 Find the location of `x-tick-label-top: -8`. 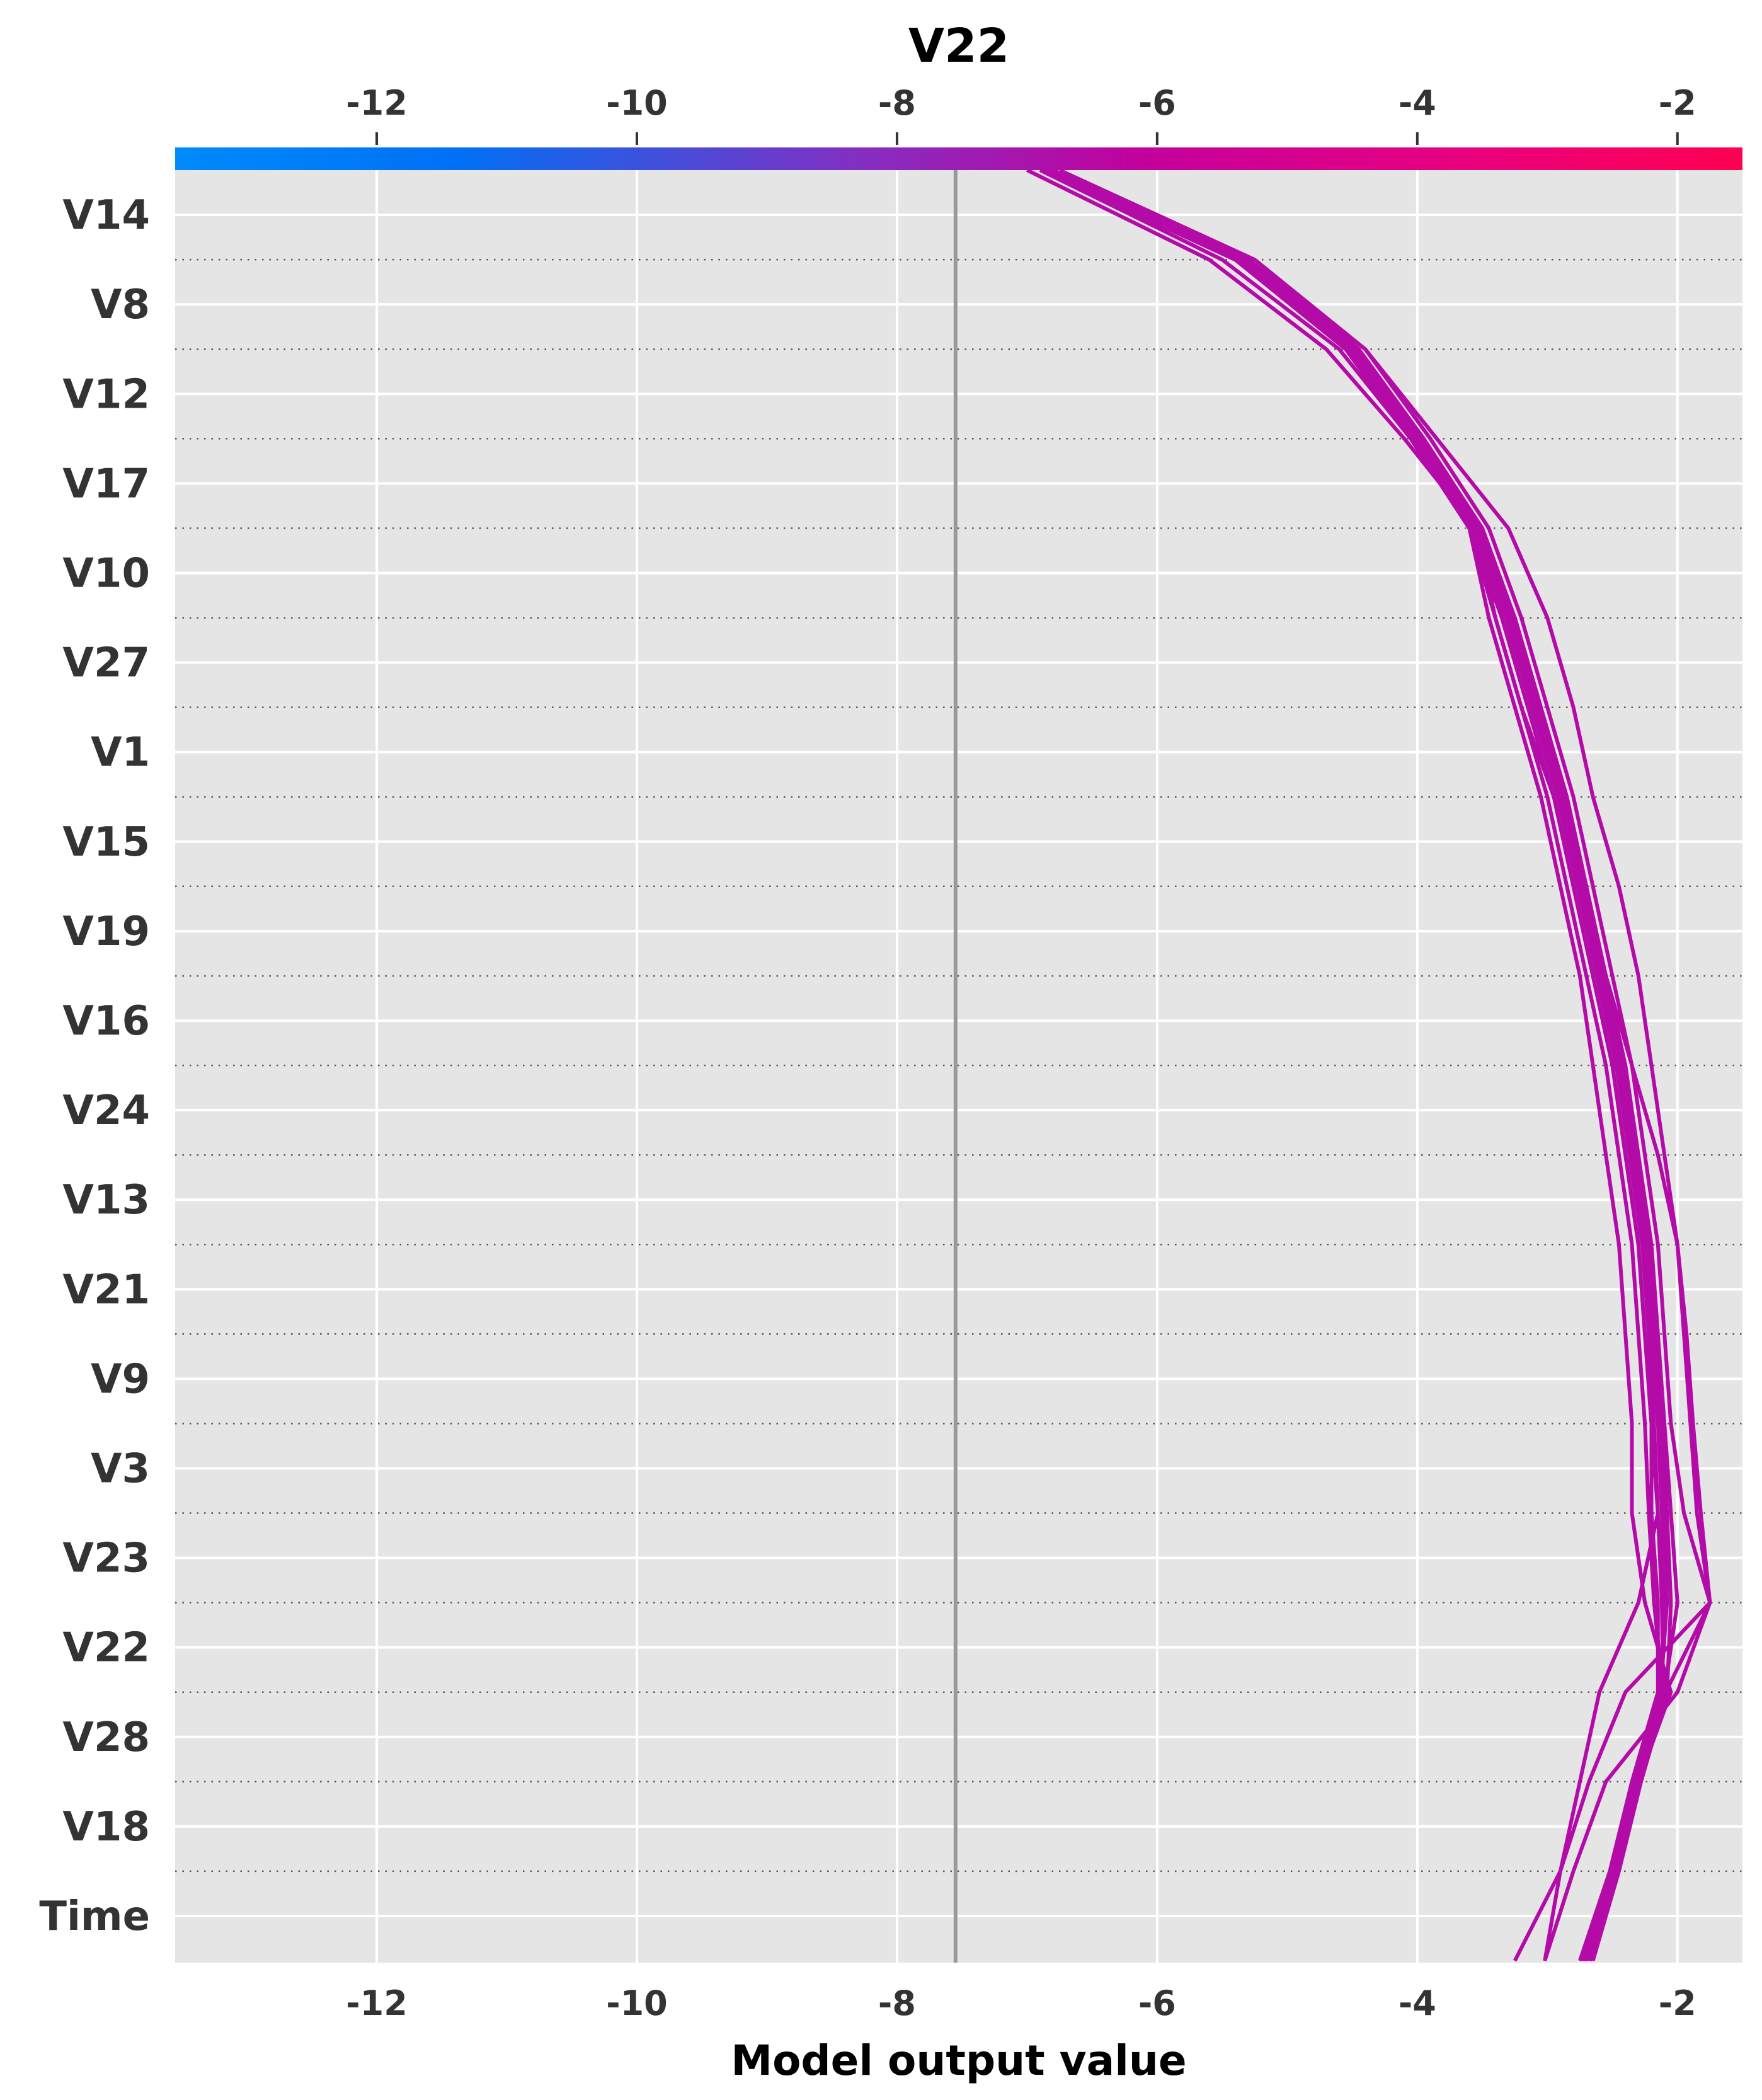

x-tick-label-top: -8 is located at coordinates (897, 103).